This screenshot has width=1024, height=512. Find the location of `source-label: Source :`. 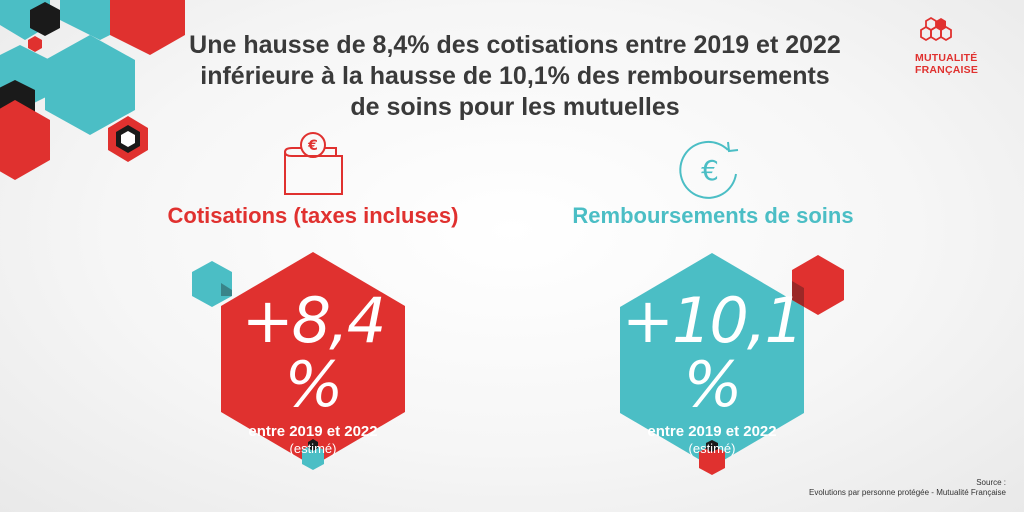

source-label: Source : is located at coordinates (991, 482).